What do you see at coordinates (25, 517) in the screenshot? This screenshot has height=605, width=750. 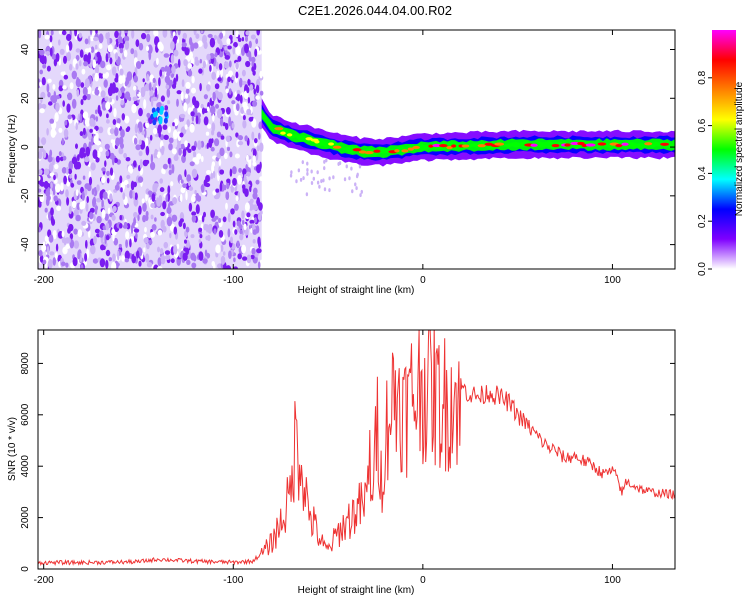 I see `snr-y-tick-label: 2000` at bounding box center [25, 517].